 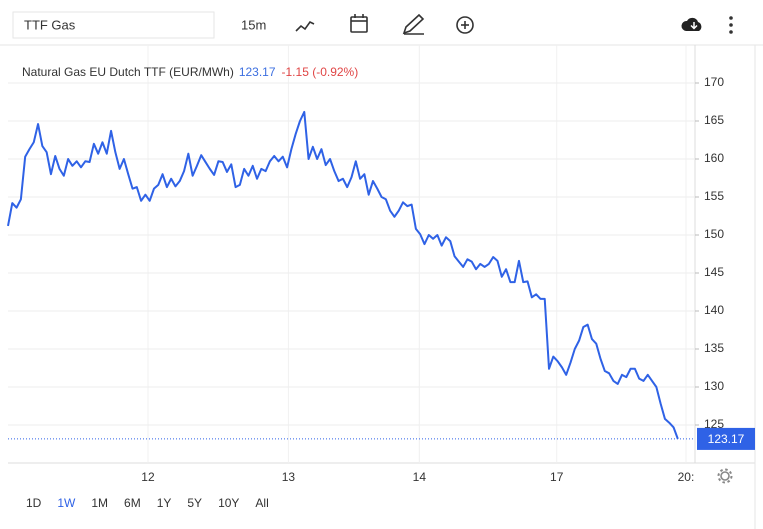 What do you see at coordinates (261, 503) in the screenshot?
I see `range-button: All` at bounding box center [261, 503].